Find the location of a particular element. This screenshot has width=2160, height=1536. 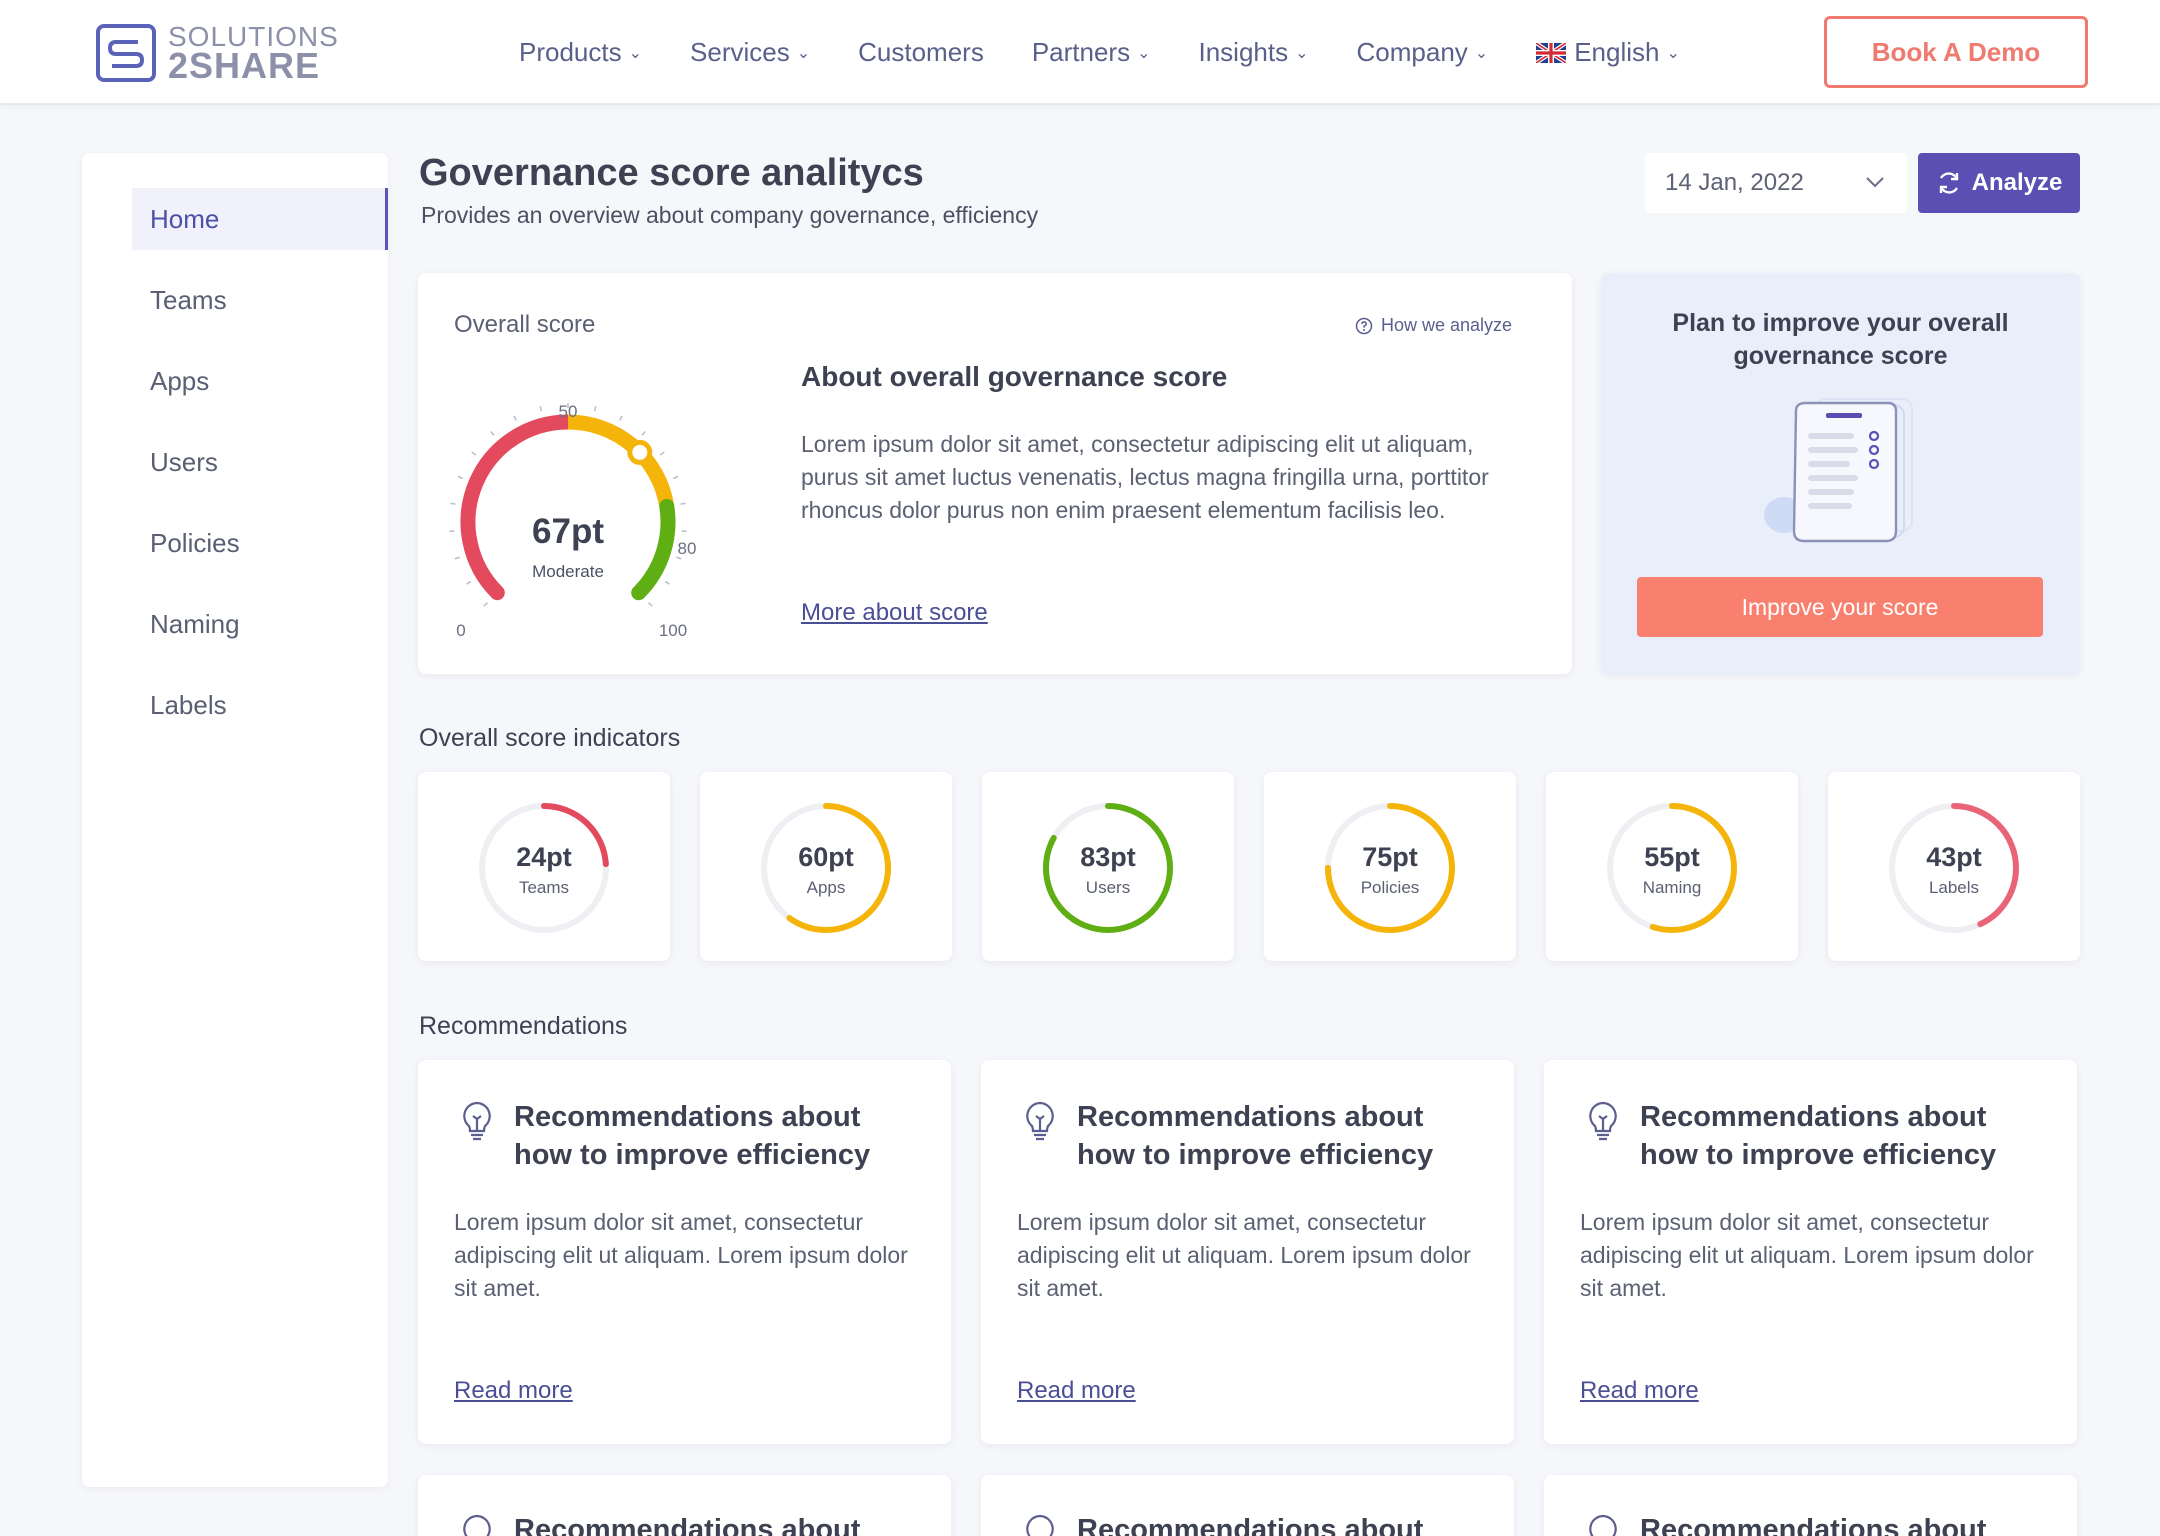

nav-partners: Partners ⌄ is located at coordinates (1091, 52).